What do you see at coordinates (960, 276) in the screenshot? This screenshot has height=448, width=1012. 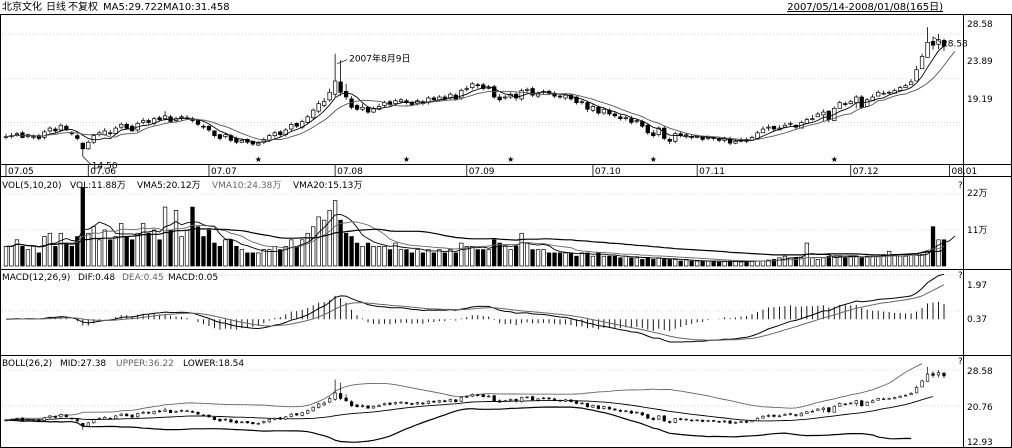 I see `settings-question-icon-1: ?` at bounding box center [960, 276].